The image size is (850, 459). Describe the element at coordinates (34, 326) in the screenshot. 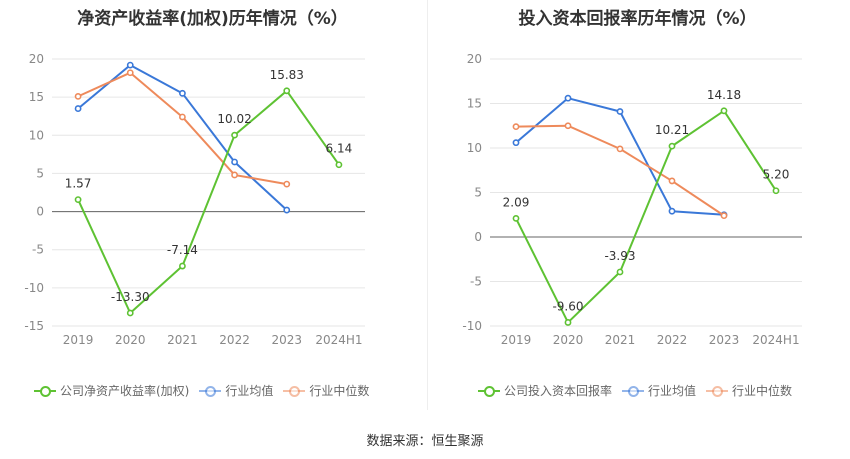

I see `y-tick-label: -15` at that location.